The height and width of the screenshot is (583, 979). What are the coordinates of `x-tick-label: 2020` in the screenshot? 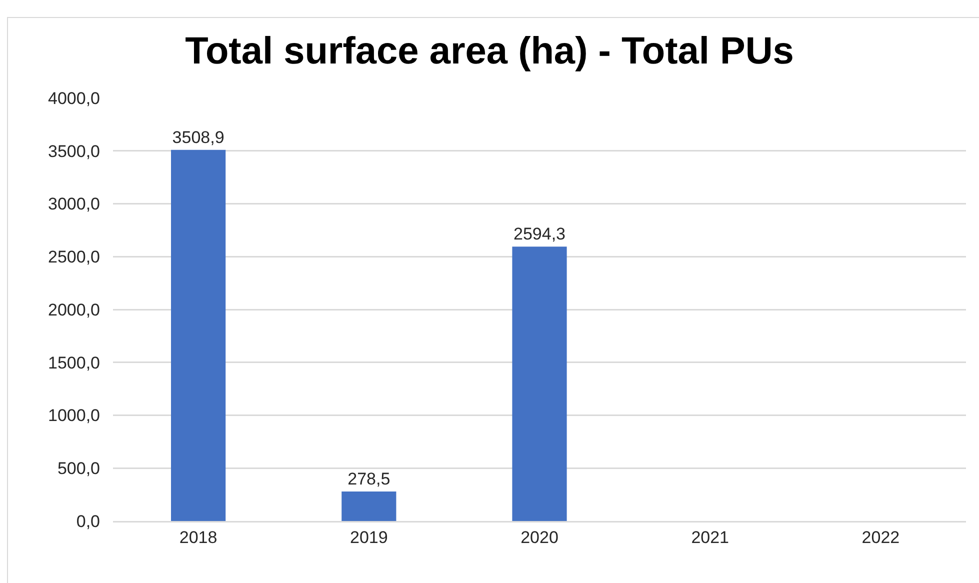 It's located at (539, 537).